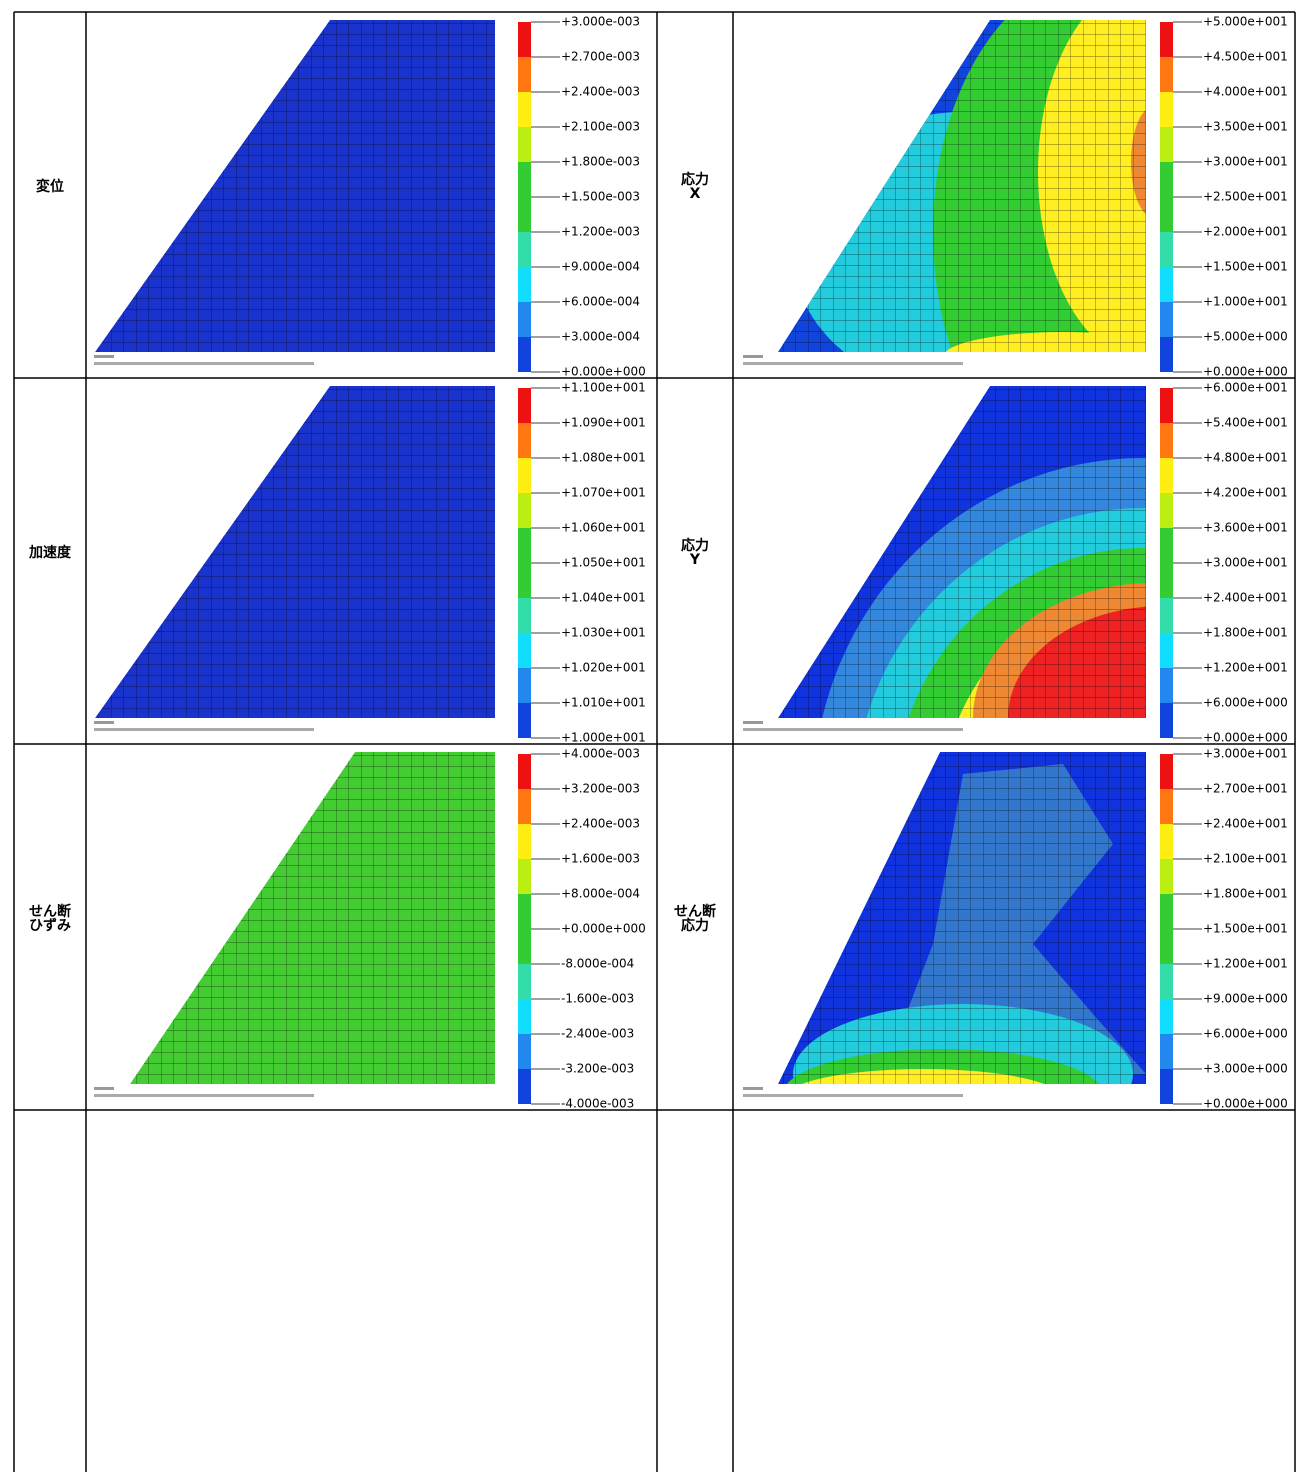  Describe the element at coordinates (600, 127) in the screenshot. I see `legend-label: +2.100e-003` at that location.